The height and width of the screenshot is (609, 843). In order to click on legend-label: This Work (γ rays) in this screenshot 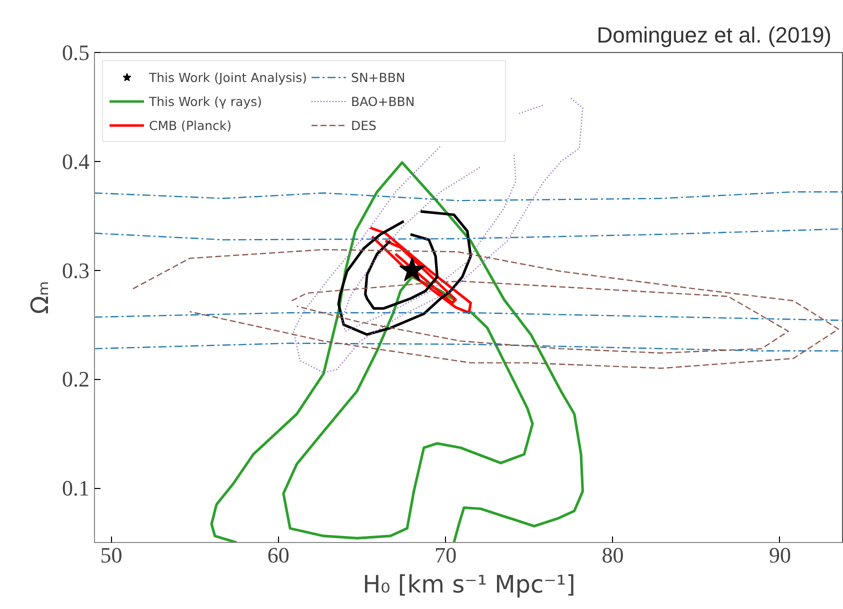, I will do `click(206, 101)`.